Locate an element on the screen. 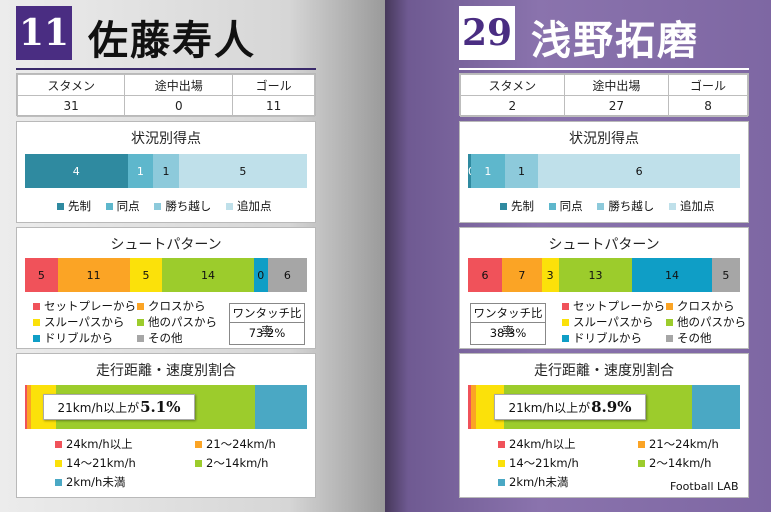 The height and width of the screenshot is (512, 771). legend-label: 24km/h以上 is located at coordinates (542, 444).